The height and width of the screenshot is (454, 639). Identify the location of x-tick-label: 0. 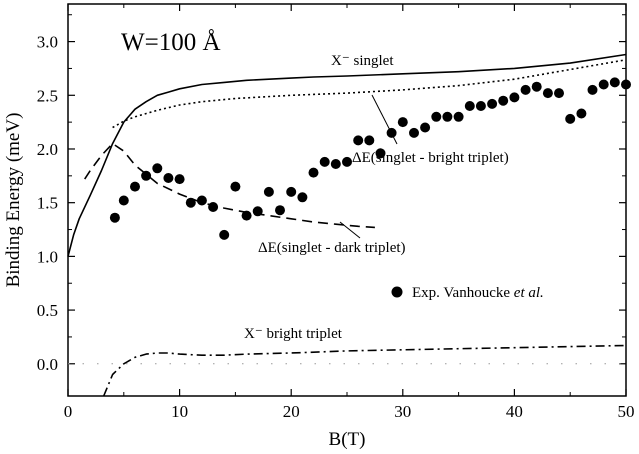
(68, 411).